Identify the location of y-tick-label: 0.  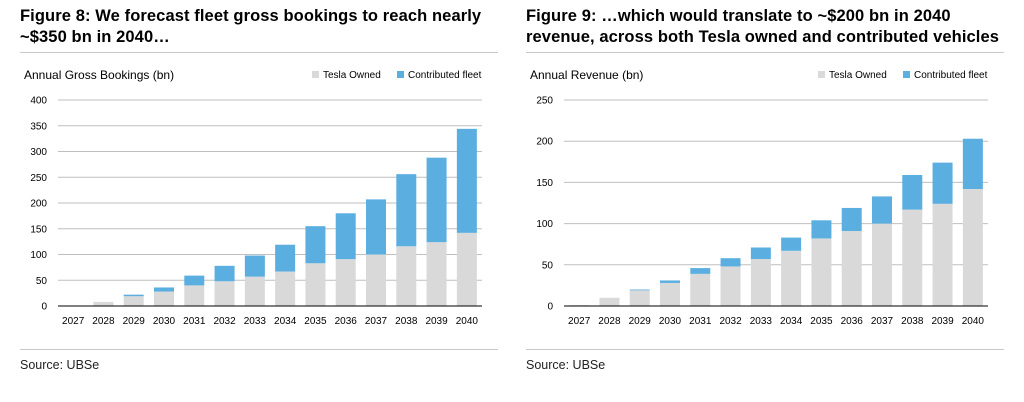
(550, 307).